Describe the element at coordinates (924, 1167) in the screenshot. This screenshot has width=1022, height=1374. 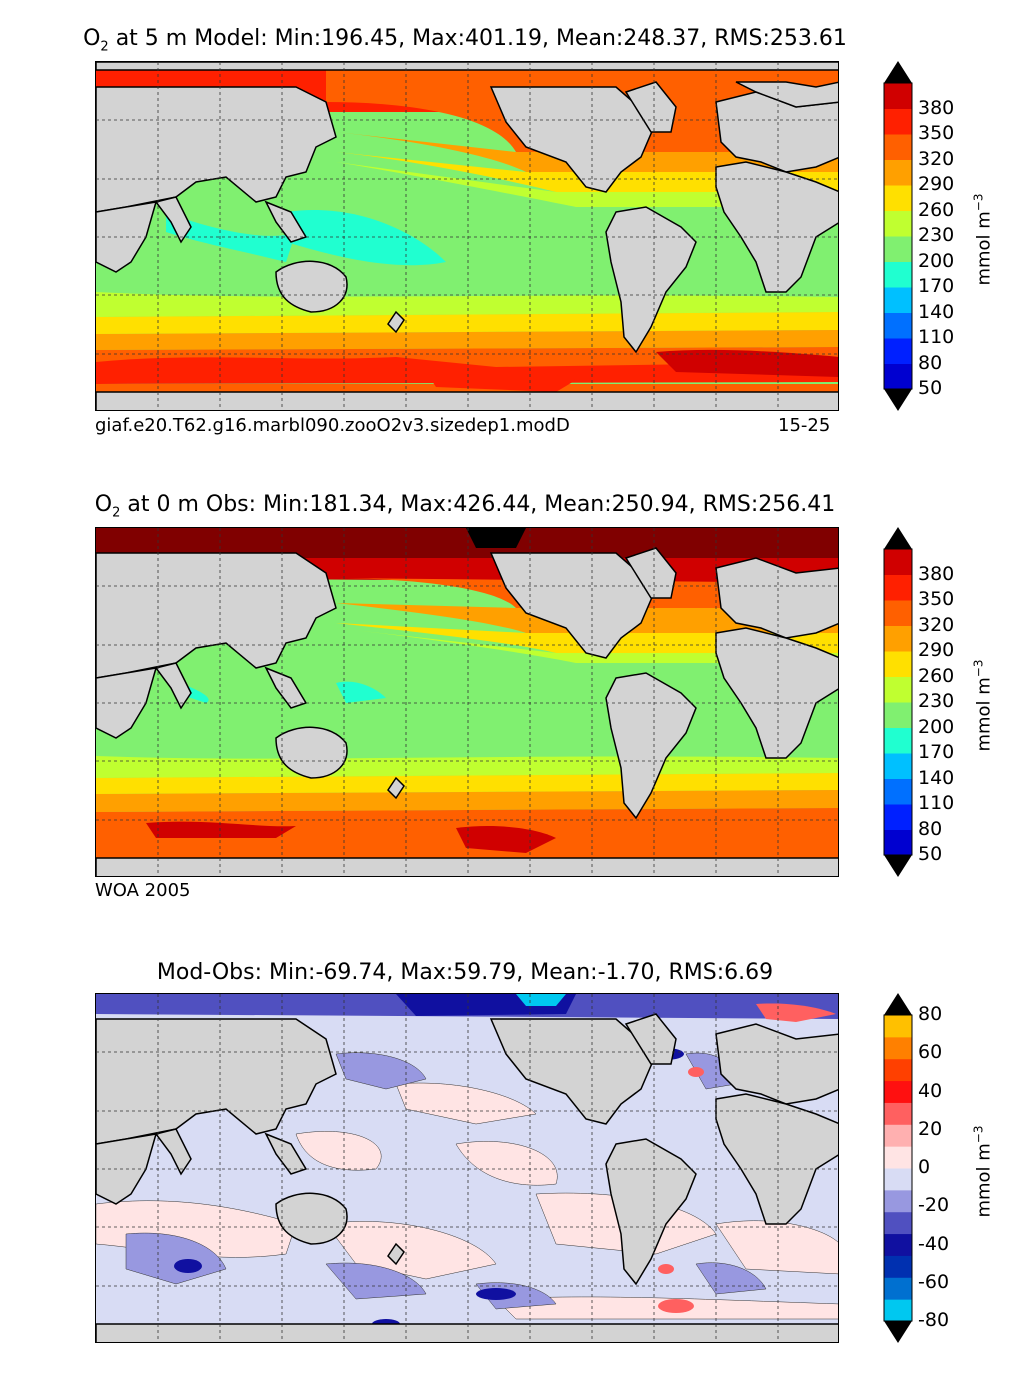
I see `colorbar-tick-label: 0` at that location.